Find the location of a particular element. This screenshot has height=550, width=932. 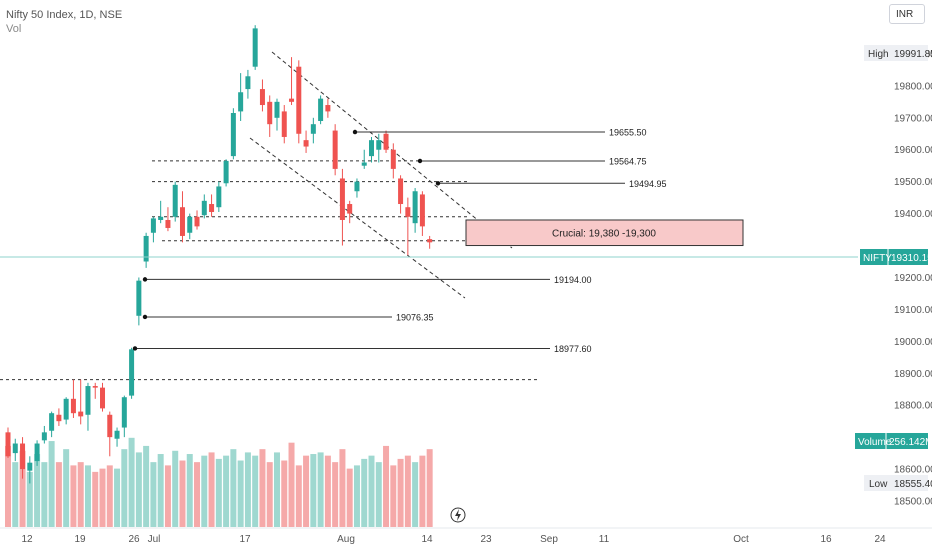

volume-badge: Volume 256.142M is located at coordinates (893, 441).